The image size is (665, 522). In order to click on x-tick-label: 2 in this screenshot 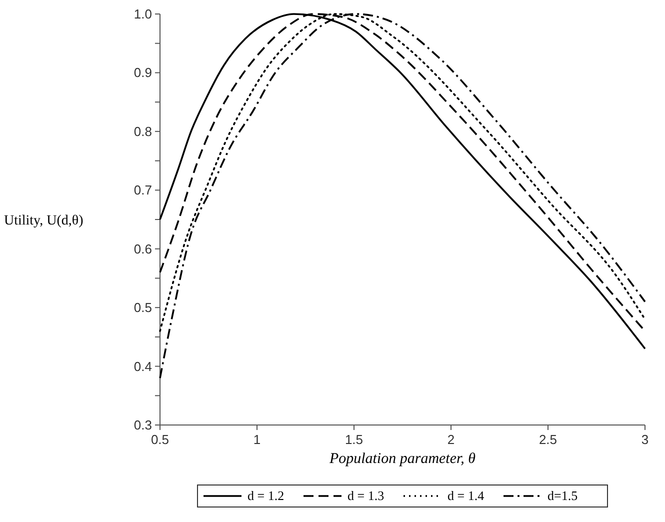, I will do `click(451, 439)`.